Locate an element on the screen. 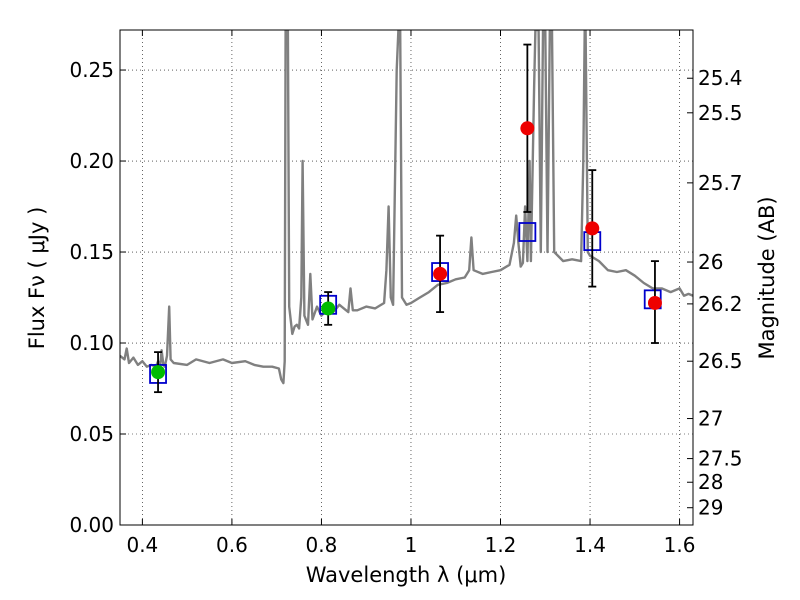 This screenshot has height=600, width=800. y2-tick-label: 25.4 is located at coordinates (720, 78).